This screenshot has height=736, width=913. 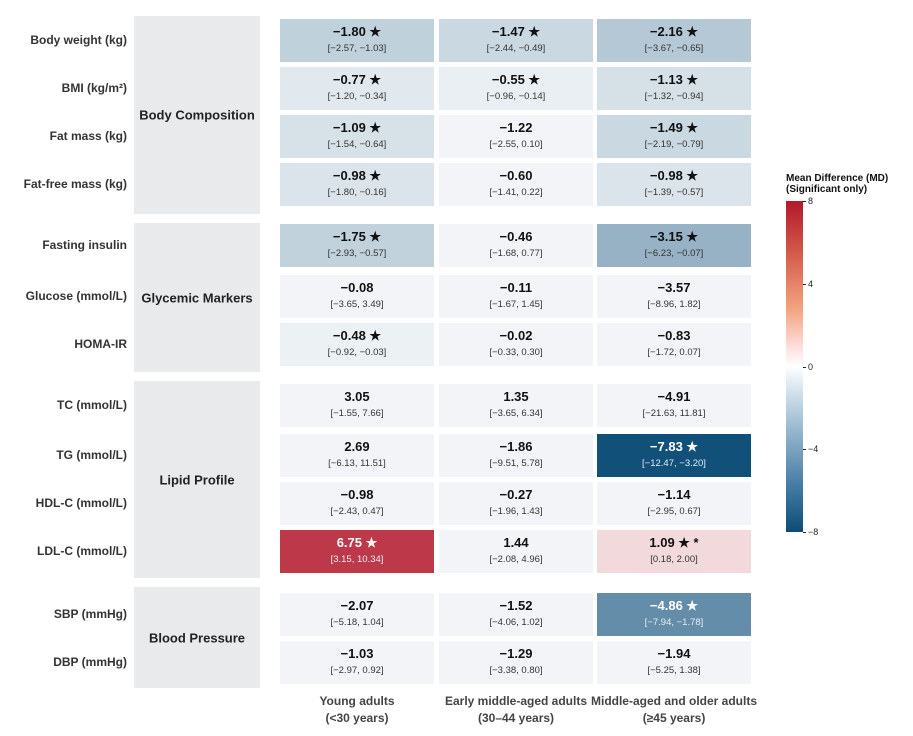 I want to click on row-label: HDL-C (mmol/L), so click(x=81, y=503).